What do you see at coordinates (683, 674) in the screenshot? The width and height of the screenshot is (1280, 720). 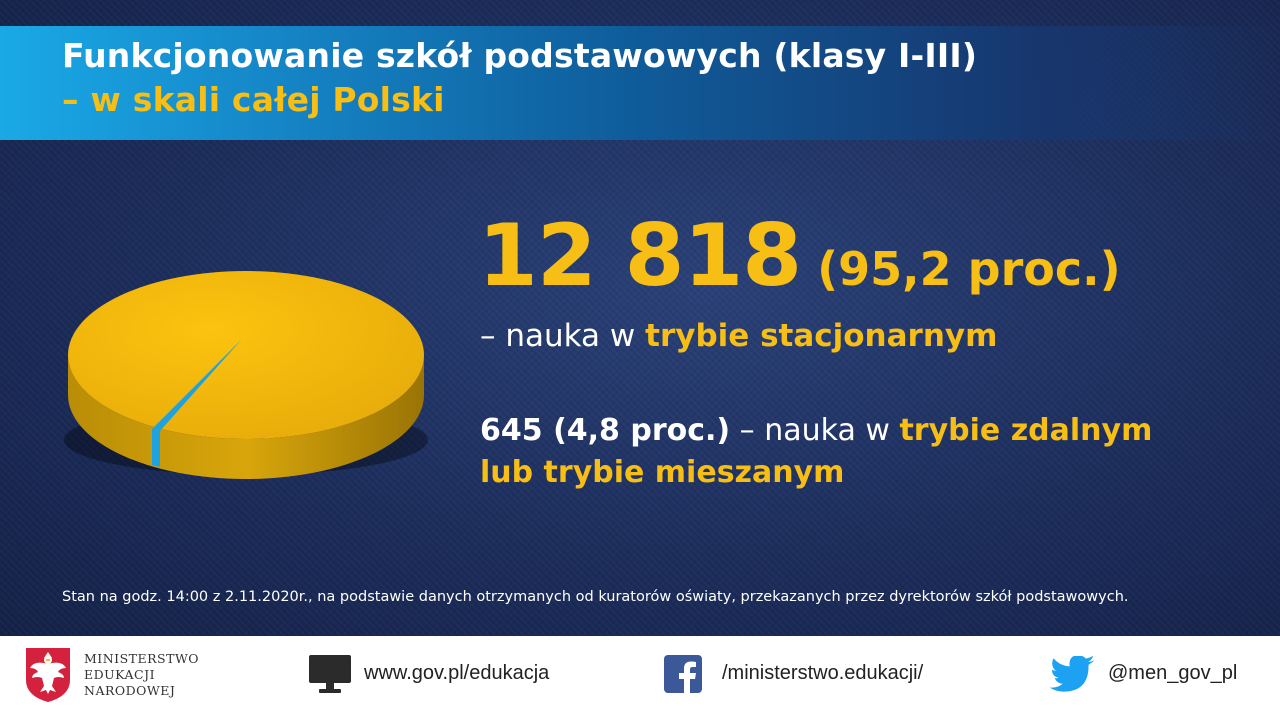 I see `facebook-icon` at bounding box center [683, 674].